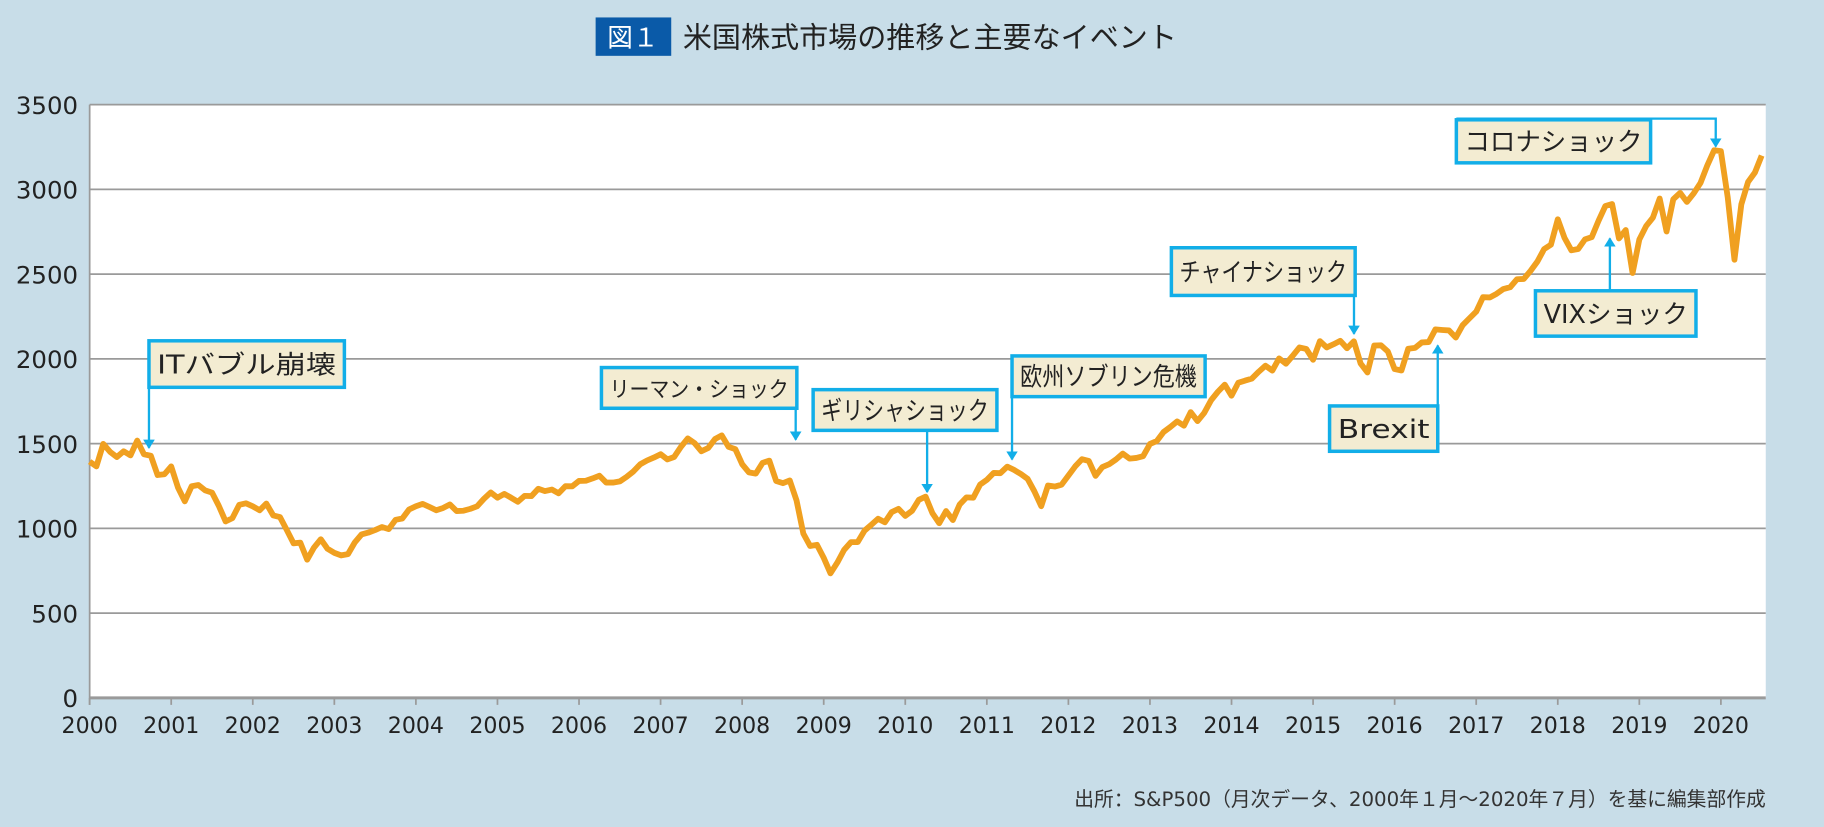  What do you see at coordinates (1313, 726) in the screenshot?
I see `x-tick-label: 2015` at bounding box center [1313, 726].